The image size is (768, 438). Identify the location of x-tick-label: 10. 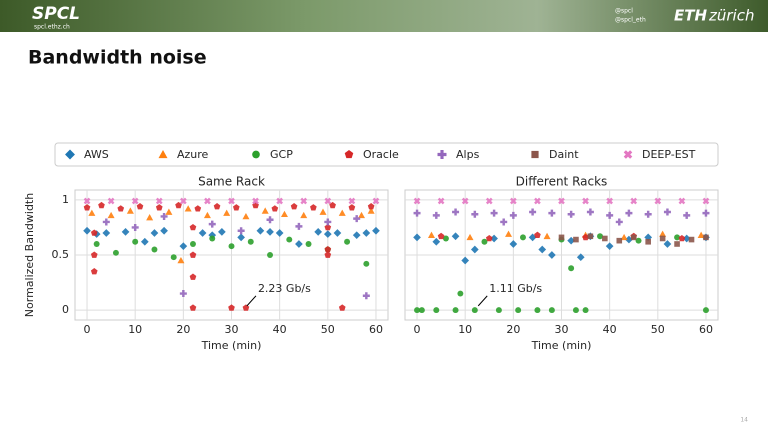
(135, 329).